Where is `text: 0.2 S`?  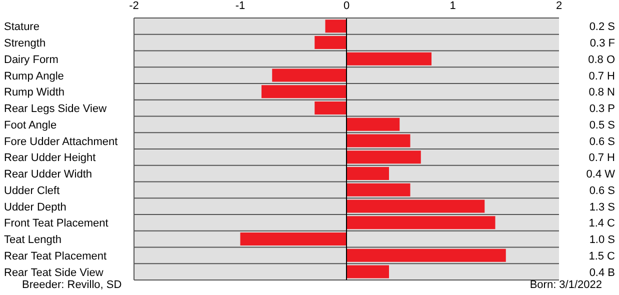
text: 0.2 S is located at coordinates (602, 27).